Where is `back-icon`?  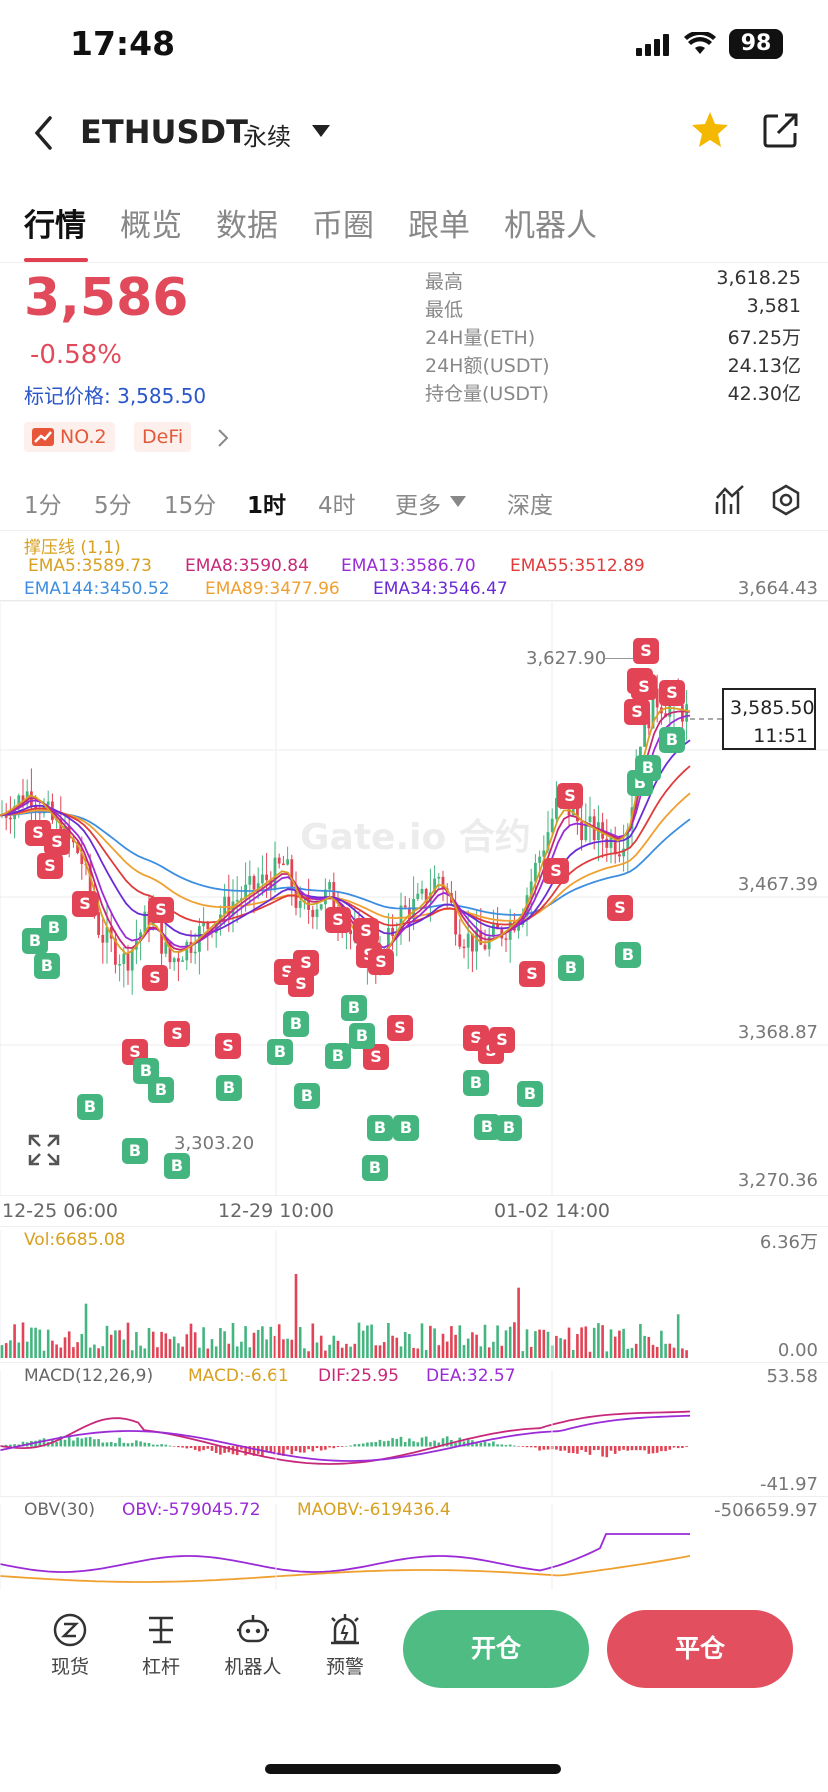
back-icon is located at coordinates (44, 133).